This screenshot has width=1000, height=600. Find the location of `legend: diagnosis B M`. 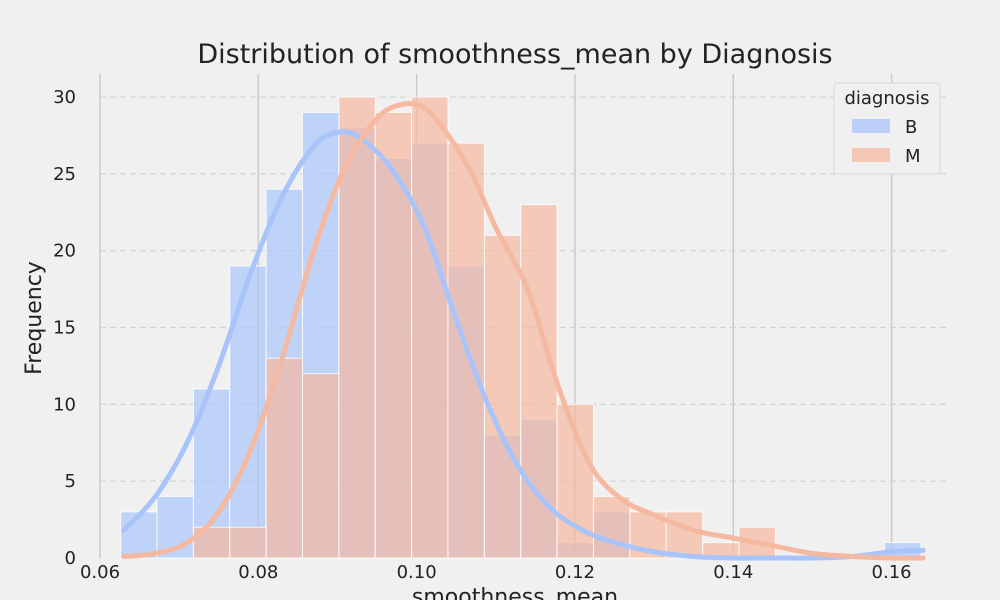

legend: diagnosis B M is located at coordinates (887, 128).